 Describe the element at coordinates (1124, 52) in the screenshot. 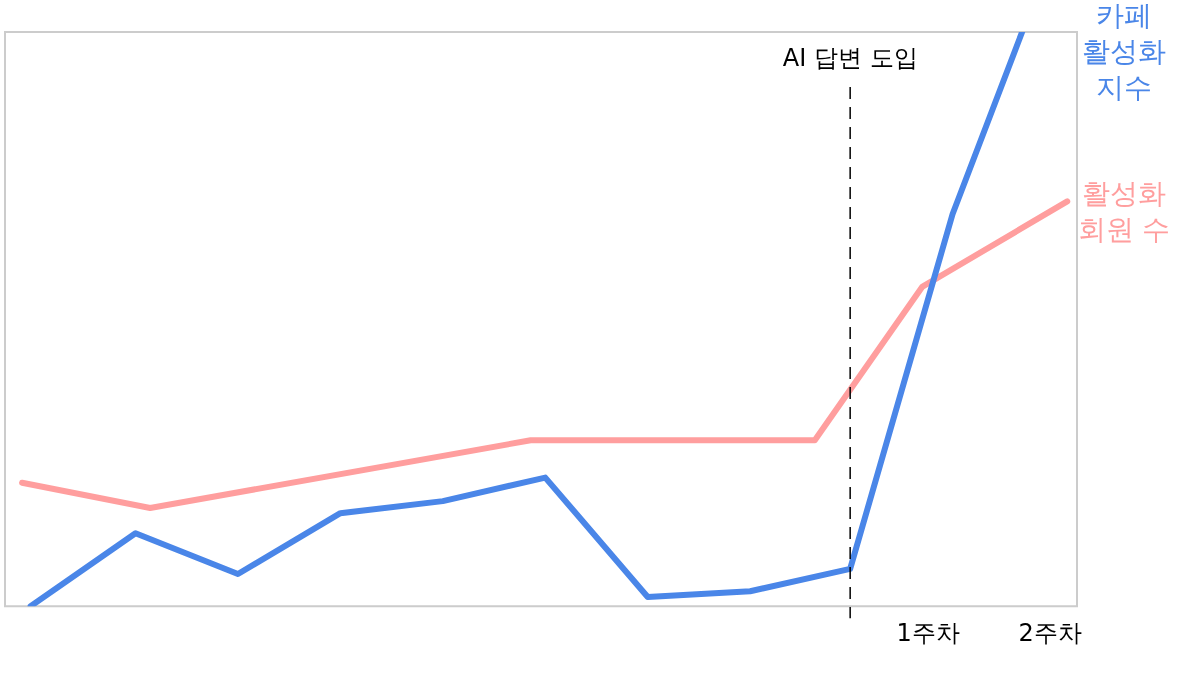

I see `text: 카페 활성화 지수` at that location.